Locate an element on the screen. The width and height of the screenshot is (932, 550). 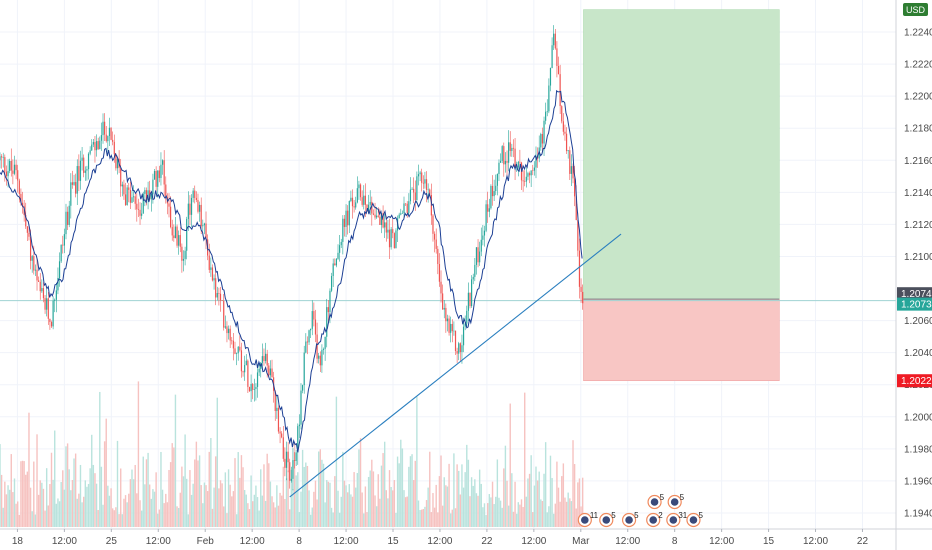
price-tag-text: 1.20734 is located at coordinates (916, 305).